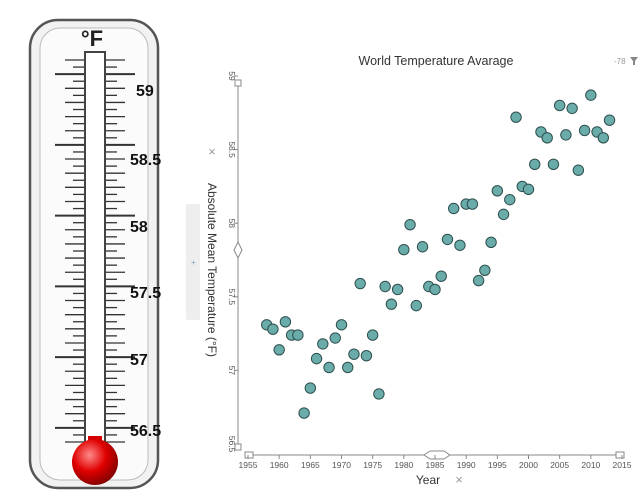 The width and height of the screenshot is (642, 490). I want to click on y-ticks: 56.5 57 57.5 58 58.5 59, so click(232, 262).